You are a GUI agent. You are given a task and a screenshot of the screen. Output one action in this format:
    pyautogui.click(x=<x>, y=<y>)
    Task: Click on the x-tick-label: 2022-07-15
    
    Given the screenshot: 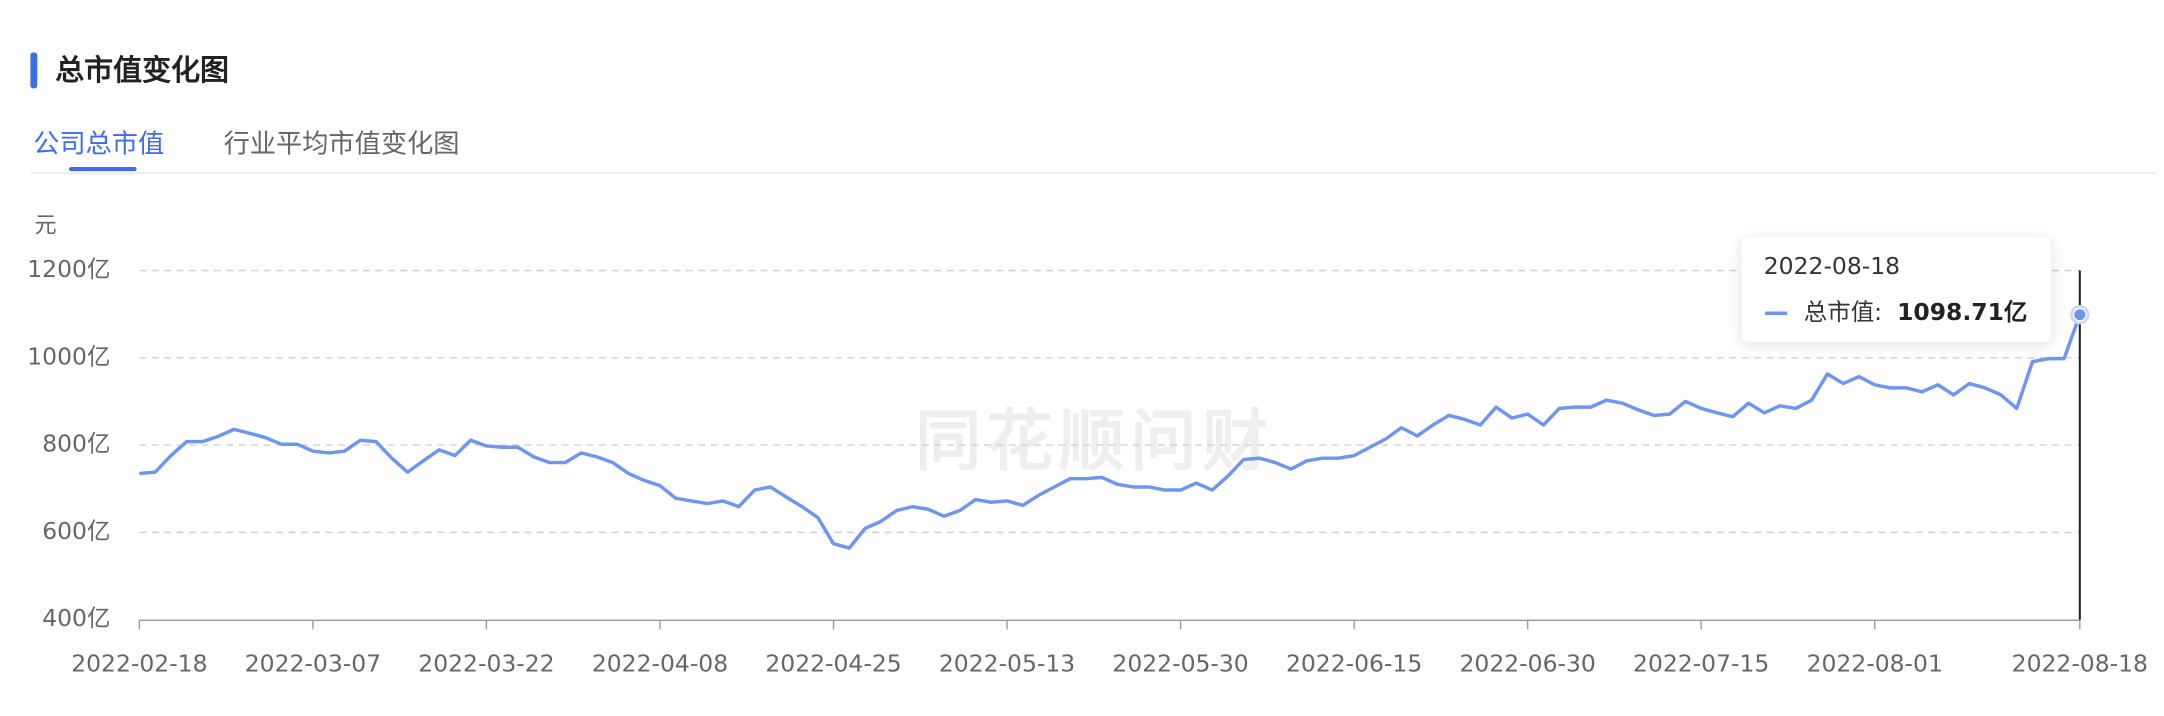 What is the action you would take?
    pyautogui.click(x=1701, y=664)
    